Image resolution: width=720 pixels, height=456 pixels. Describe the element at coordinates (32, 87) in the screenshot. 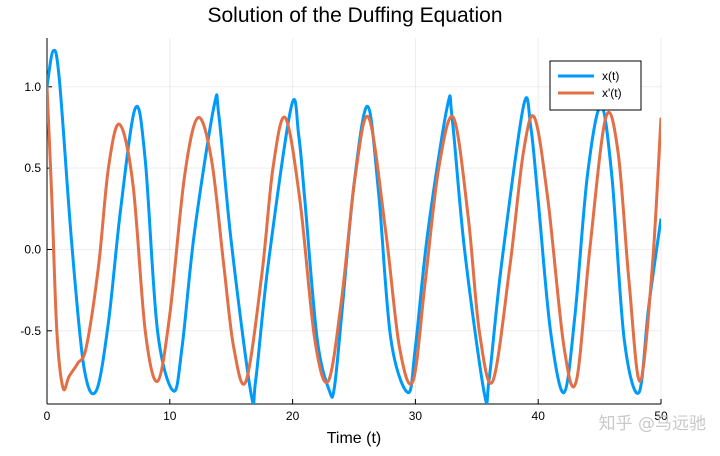

I see `y-tick-label: 1.0` at that location.